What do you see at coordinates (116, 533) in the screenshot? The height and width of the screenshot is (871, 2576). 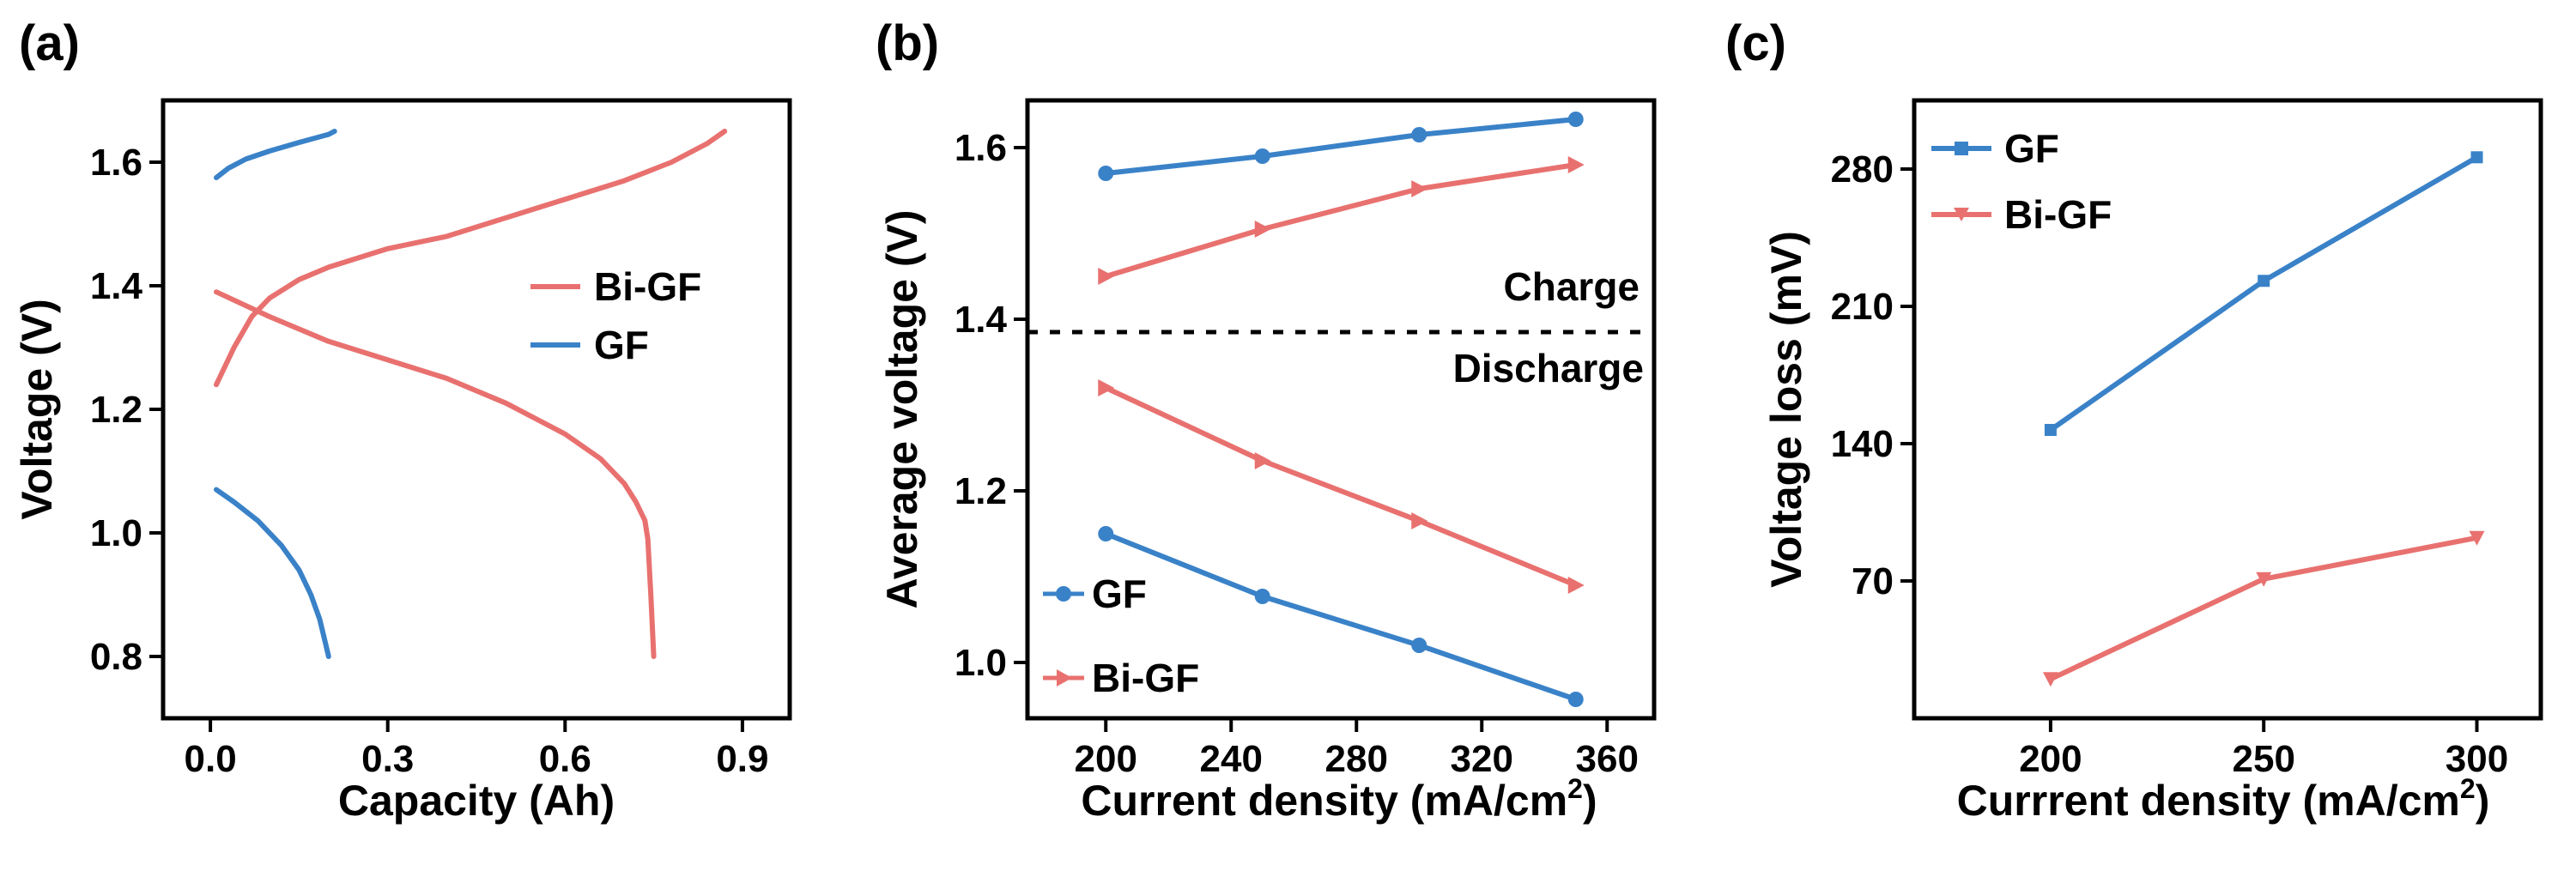 I see `panel-a-y-tick-label: 1.0` at bounding box center [116, 533].